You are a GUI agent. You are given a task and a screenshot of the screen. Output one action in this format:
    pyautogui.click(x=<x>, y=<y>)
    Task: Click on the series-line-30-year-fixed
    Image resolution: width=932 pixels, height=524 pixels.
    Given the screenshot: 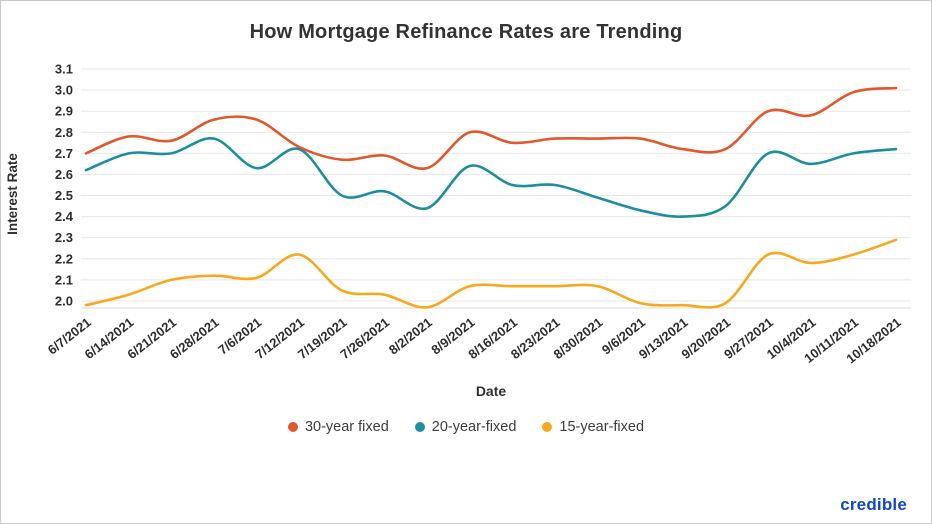 What is the action you would take?
    pyautogui.click(x=491, y=128)
    